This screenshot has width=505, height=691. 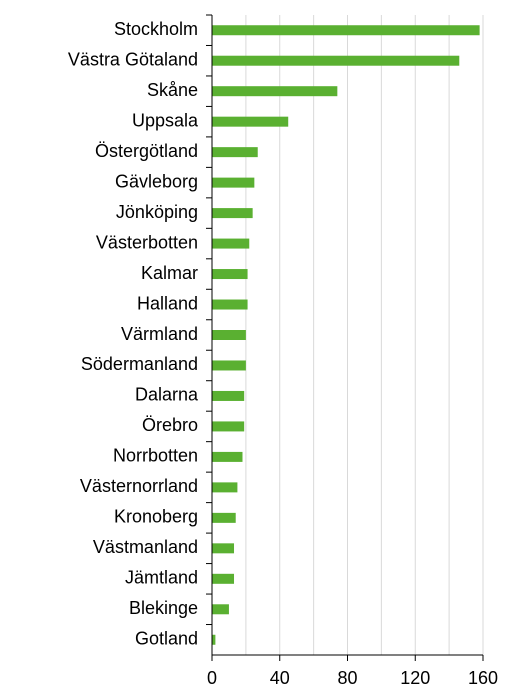 What do you see at coordinates (159, 334) in the screenshot?
I see `y-tick-label: Värmland` at bounding box center [159, 334].